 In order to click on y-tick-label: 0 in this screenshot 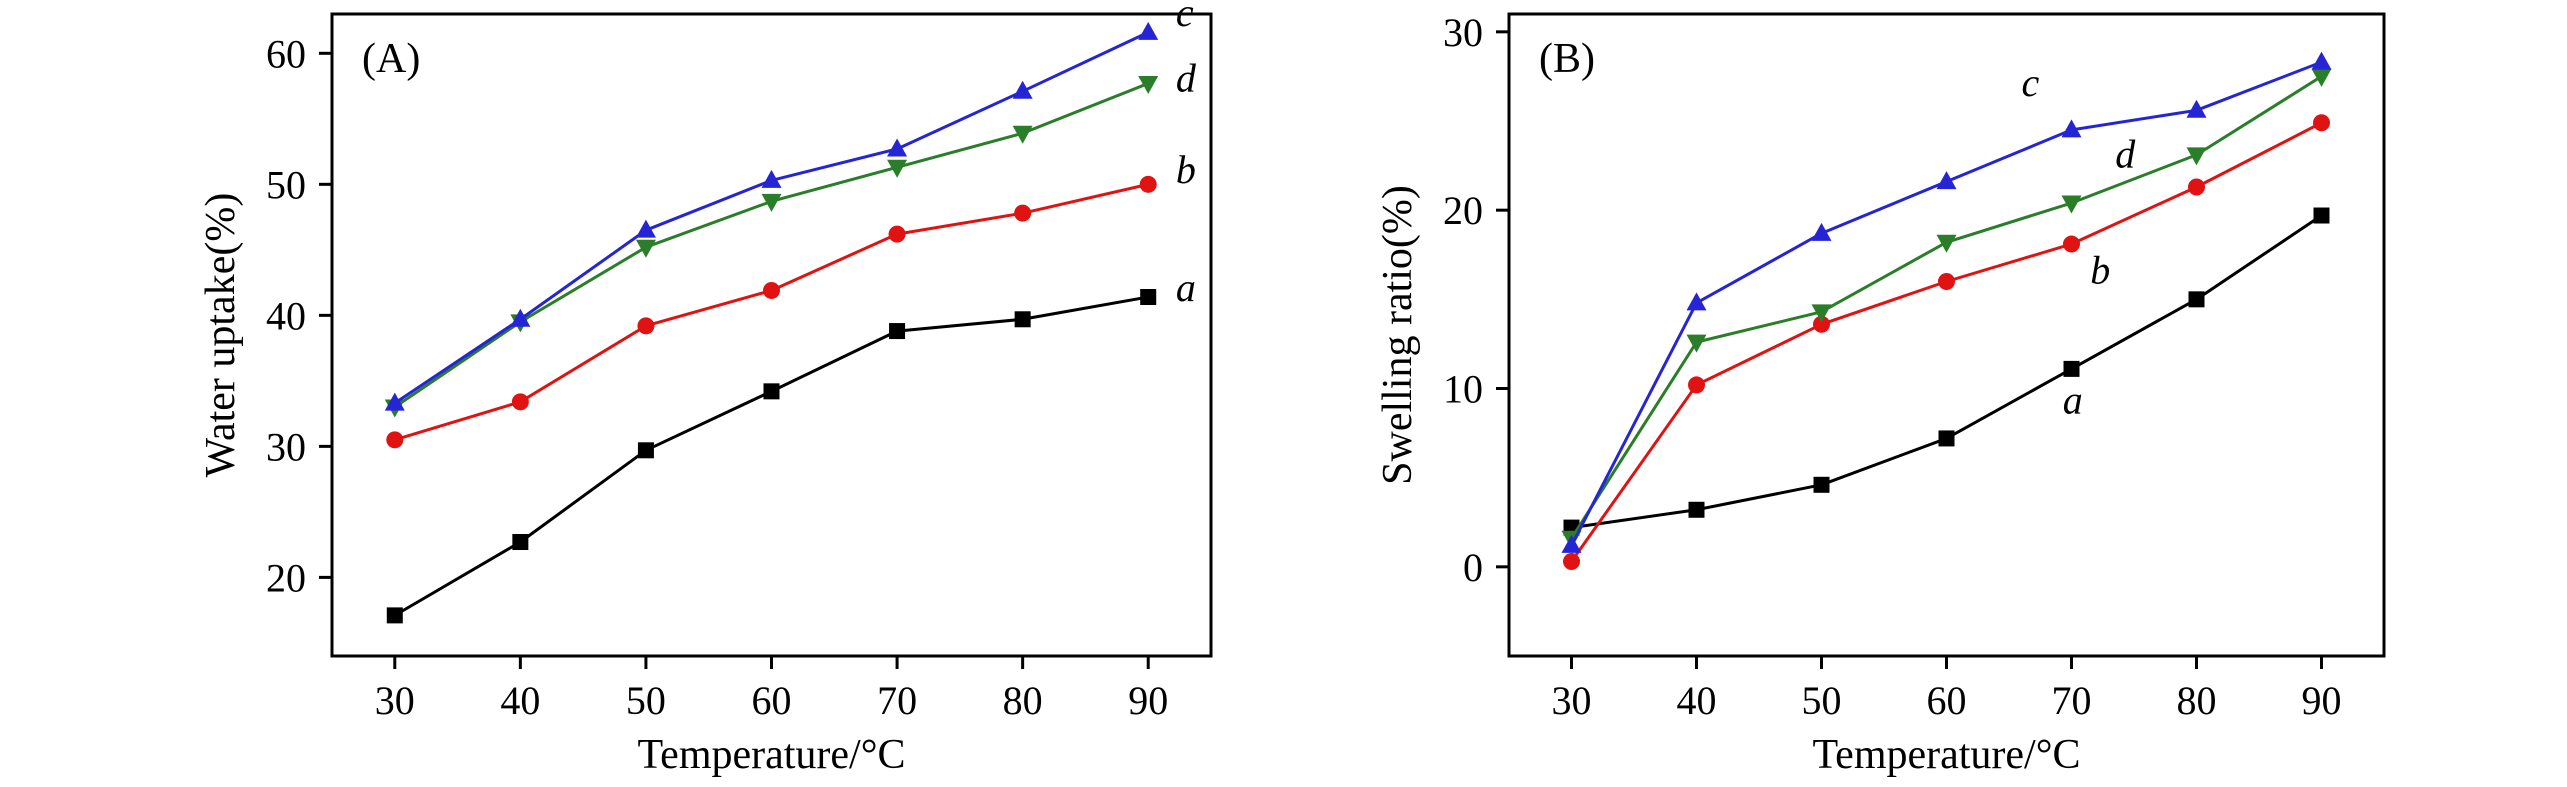, I will do `click(1473, 567)`.